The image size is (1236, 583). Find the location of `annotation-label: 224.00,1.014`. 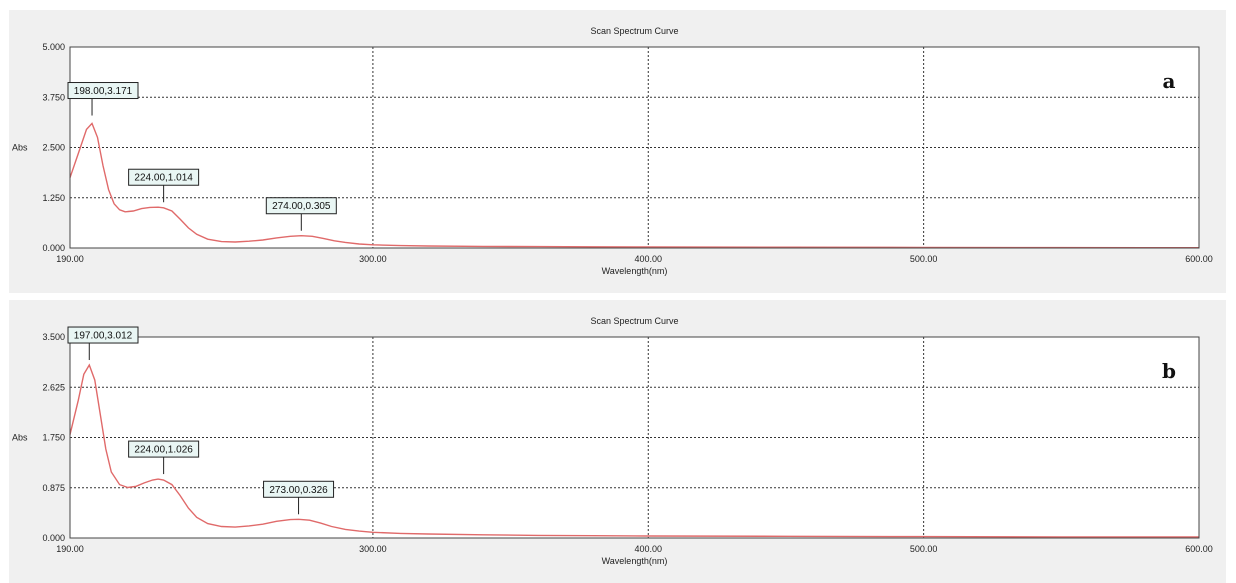

annotation-label: 224.00,1.014 is located at coordinates (163, 178).